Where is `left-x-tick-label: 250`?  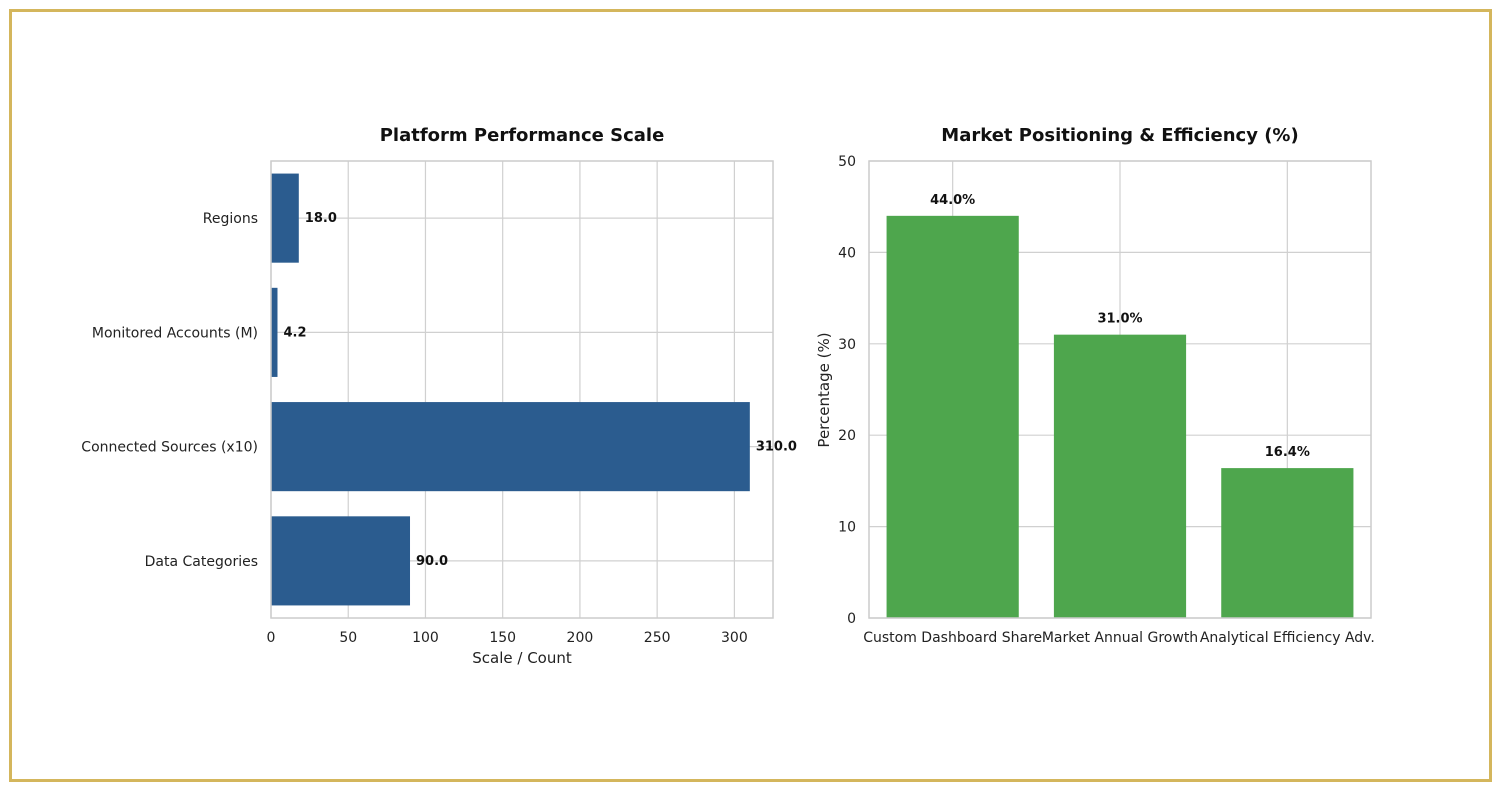 left-x-tick-label: 250 is located at coordinates (657, 638).